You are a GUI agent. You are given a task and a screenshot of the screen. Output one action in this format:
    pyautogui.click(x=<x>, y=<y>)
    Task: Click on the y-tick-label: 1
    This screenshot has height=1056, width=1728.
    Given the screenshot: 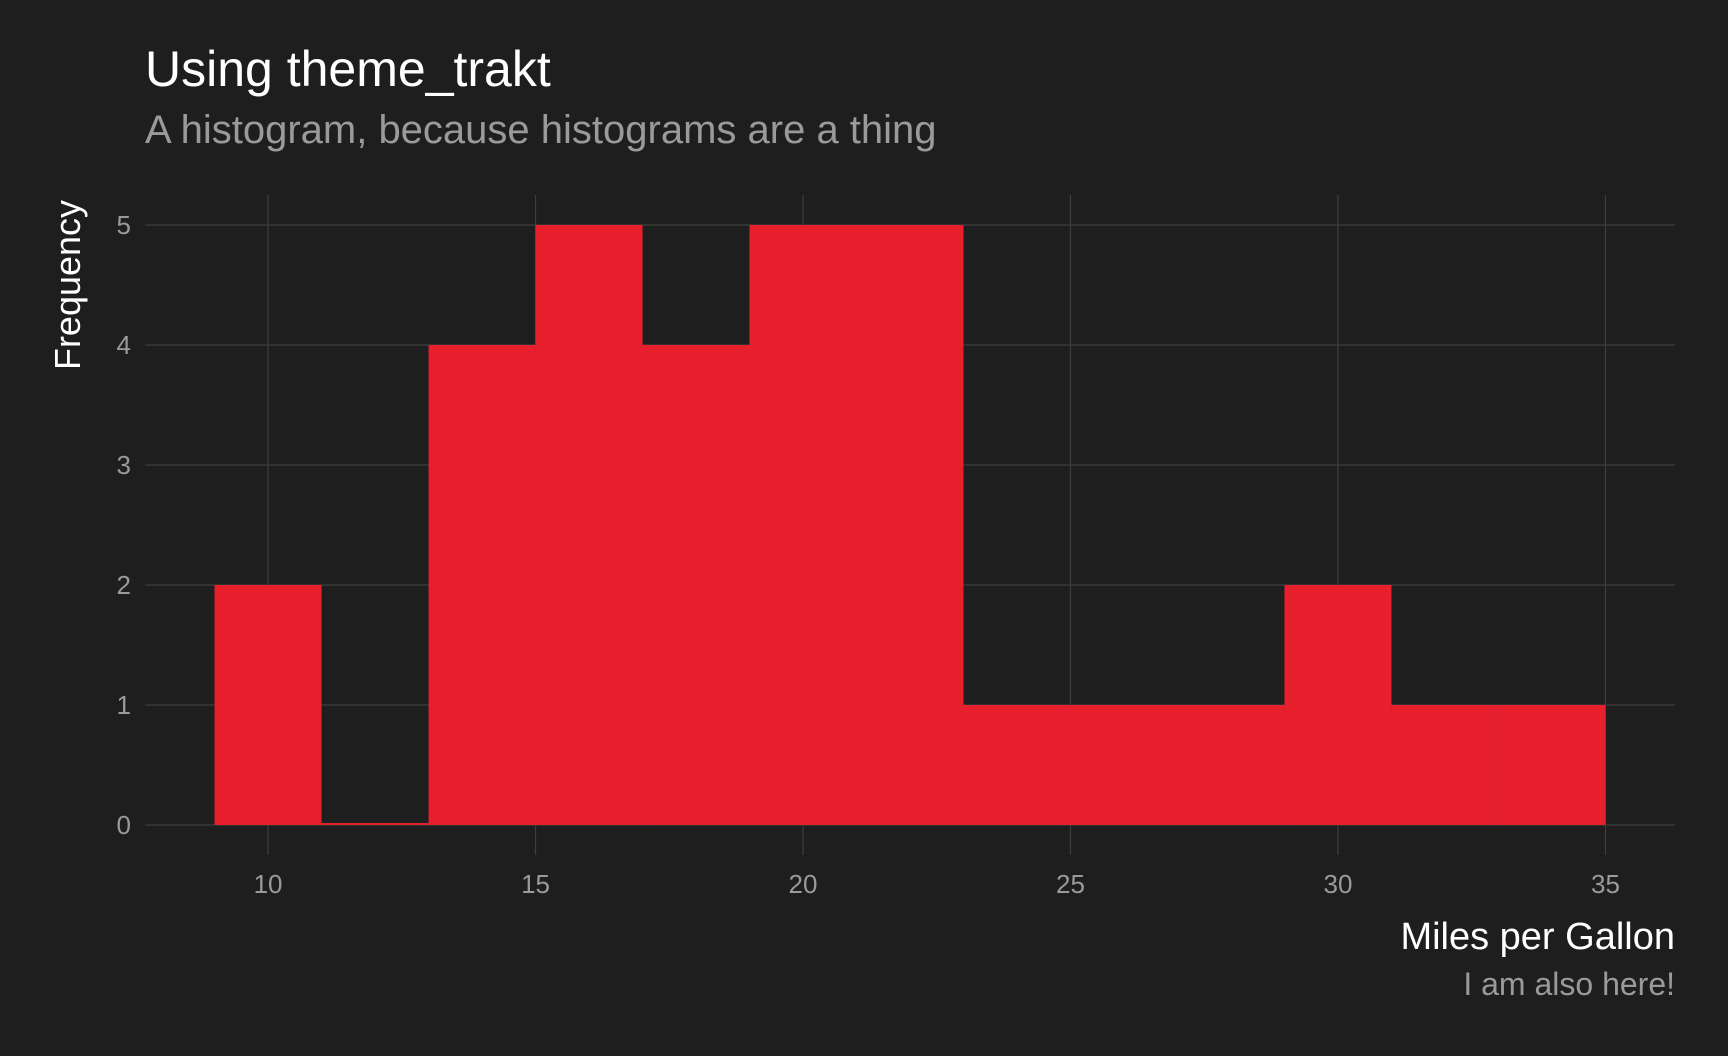 What is the action you would take?
    pyautogui.click(x=124, y=705)
    